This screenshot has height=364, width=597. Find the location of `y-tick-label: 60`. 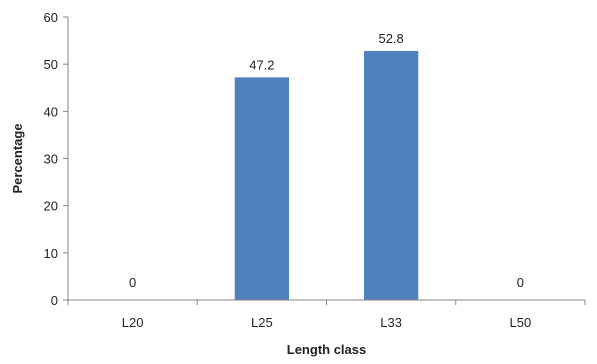

y-tick-label: 60 is located at coordinates (51, 17).